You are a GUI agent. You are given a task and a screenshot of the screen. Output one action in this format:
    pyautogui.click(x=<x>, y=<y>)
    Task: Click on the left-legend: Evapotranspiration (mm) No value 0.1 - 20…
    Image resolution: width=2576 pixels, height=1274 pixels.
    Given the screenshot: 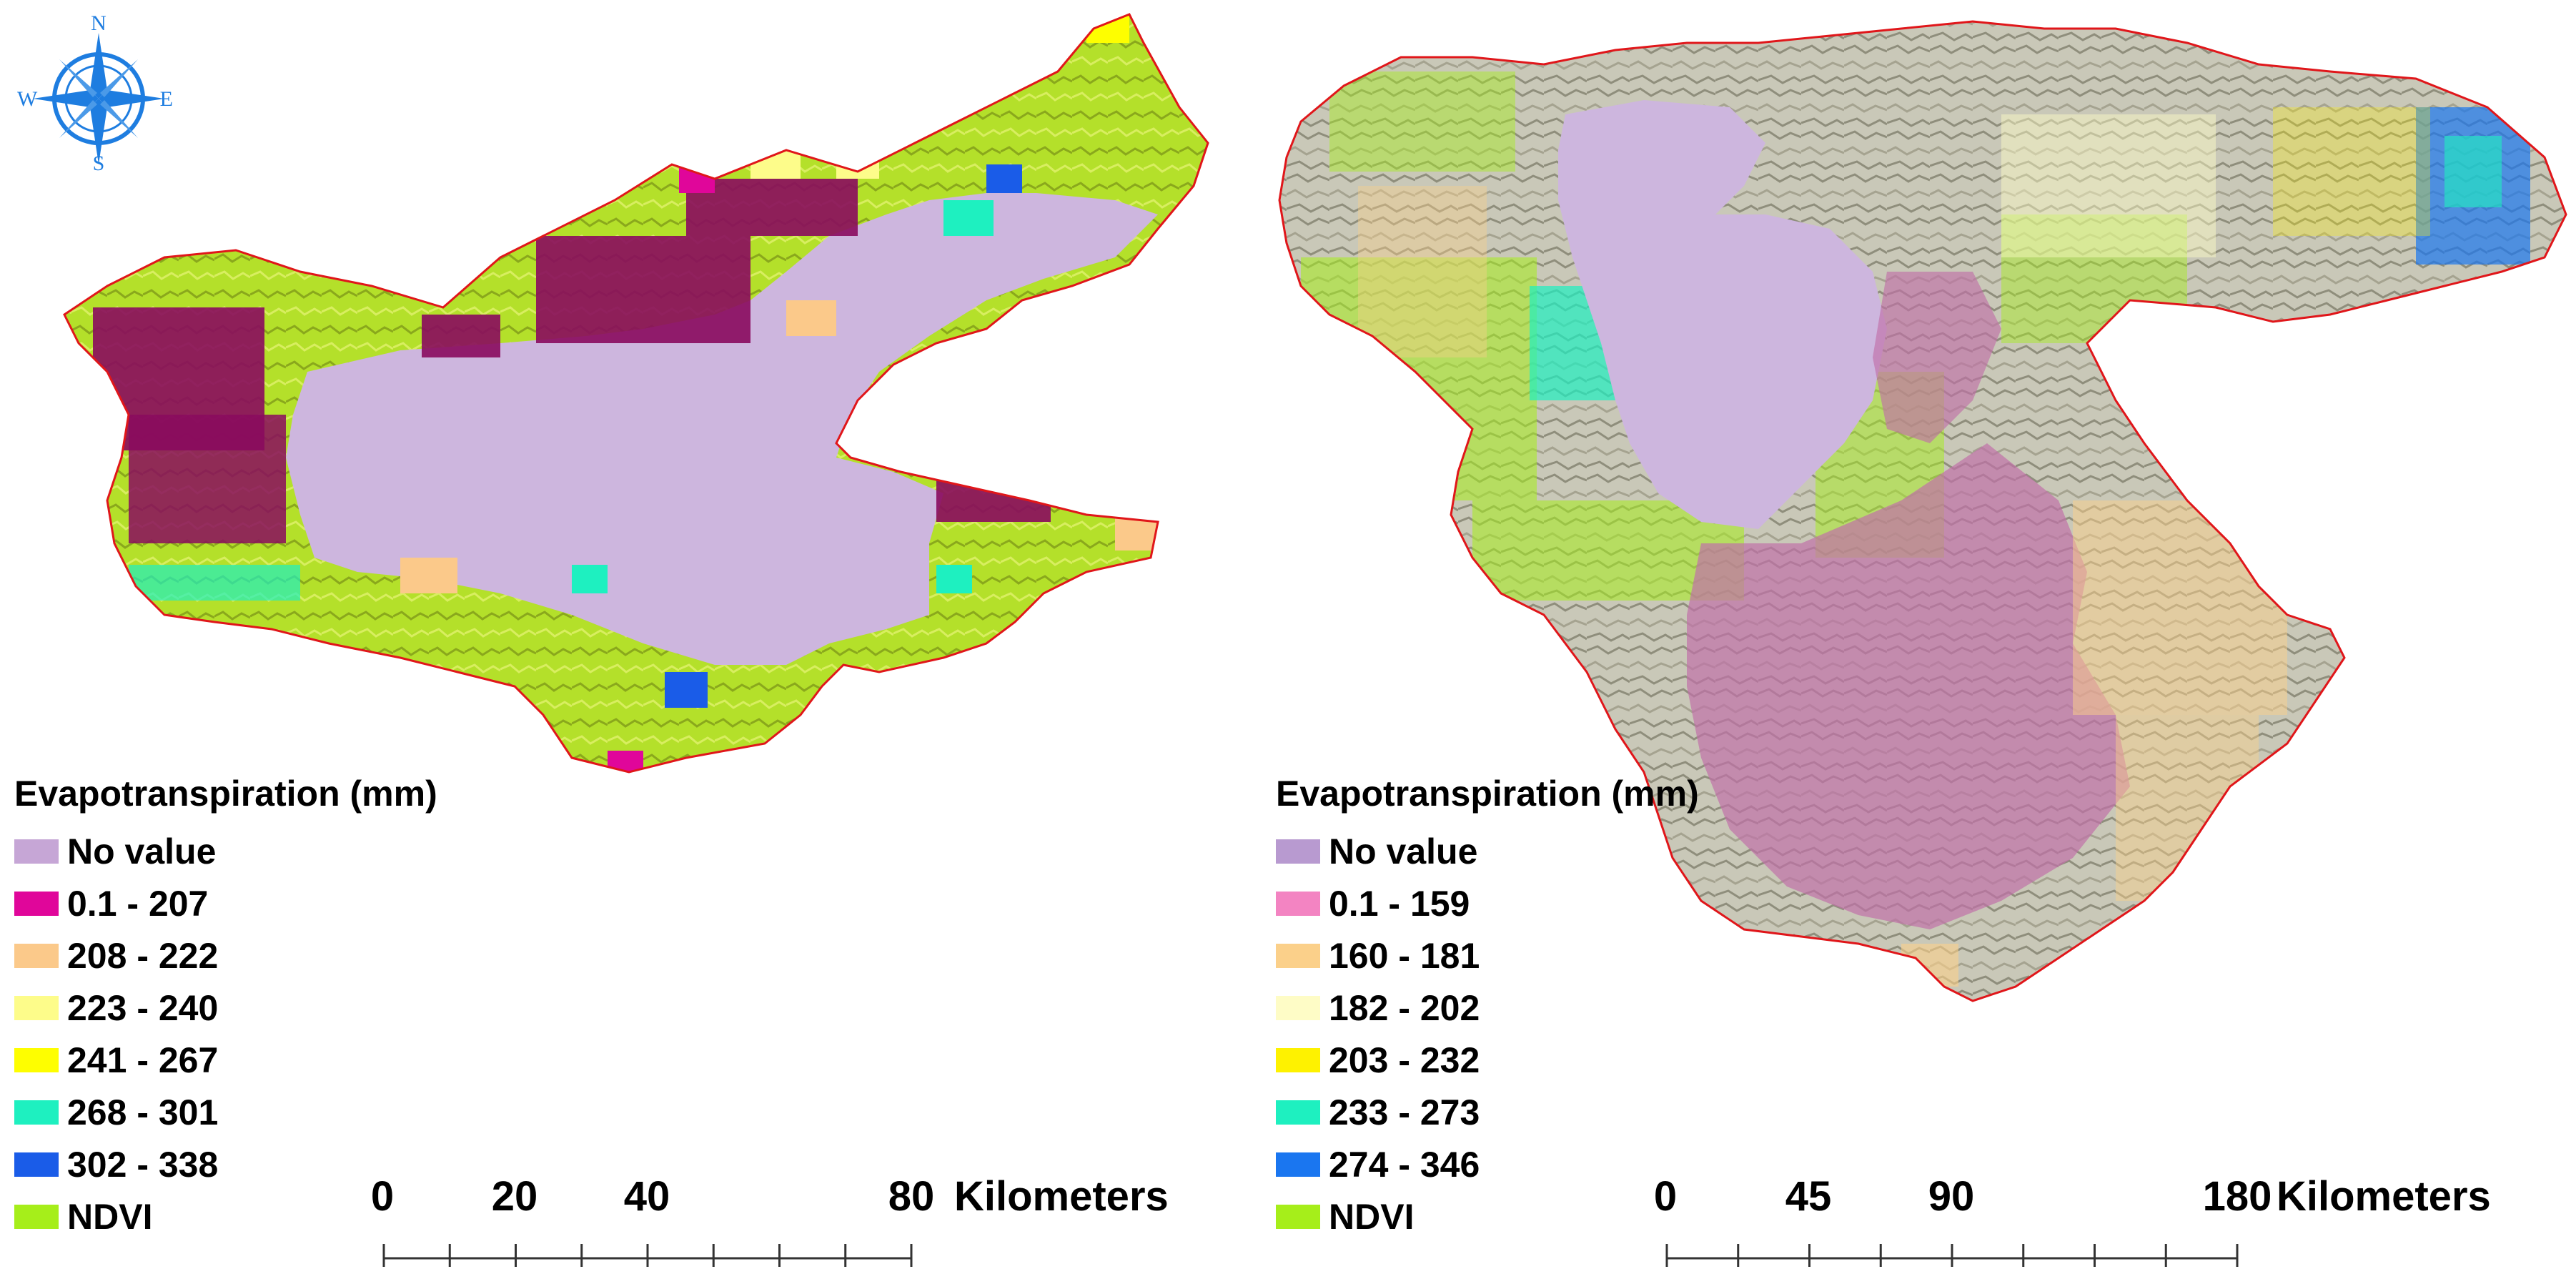 What is the action you would take?
    pyautogui.click(x=226, y=1007)
    